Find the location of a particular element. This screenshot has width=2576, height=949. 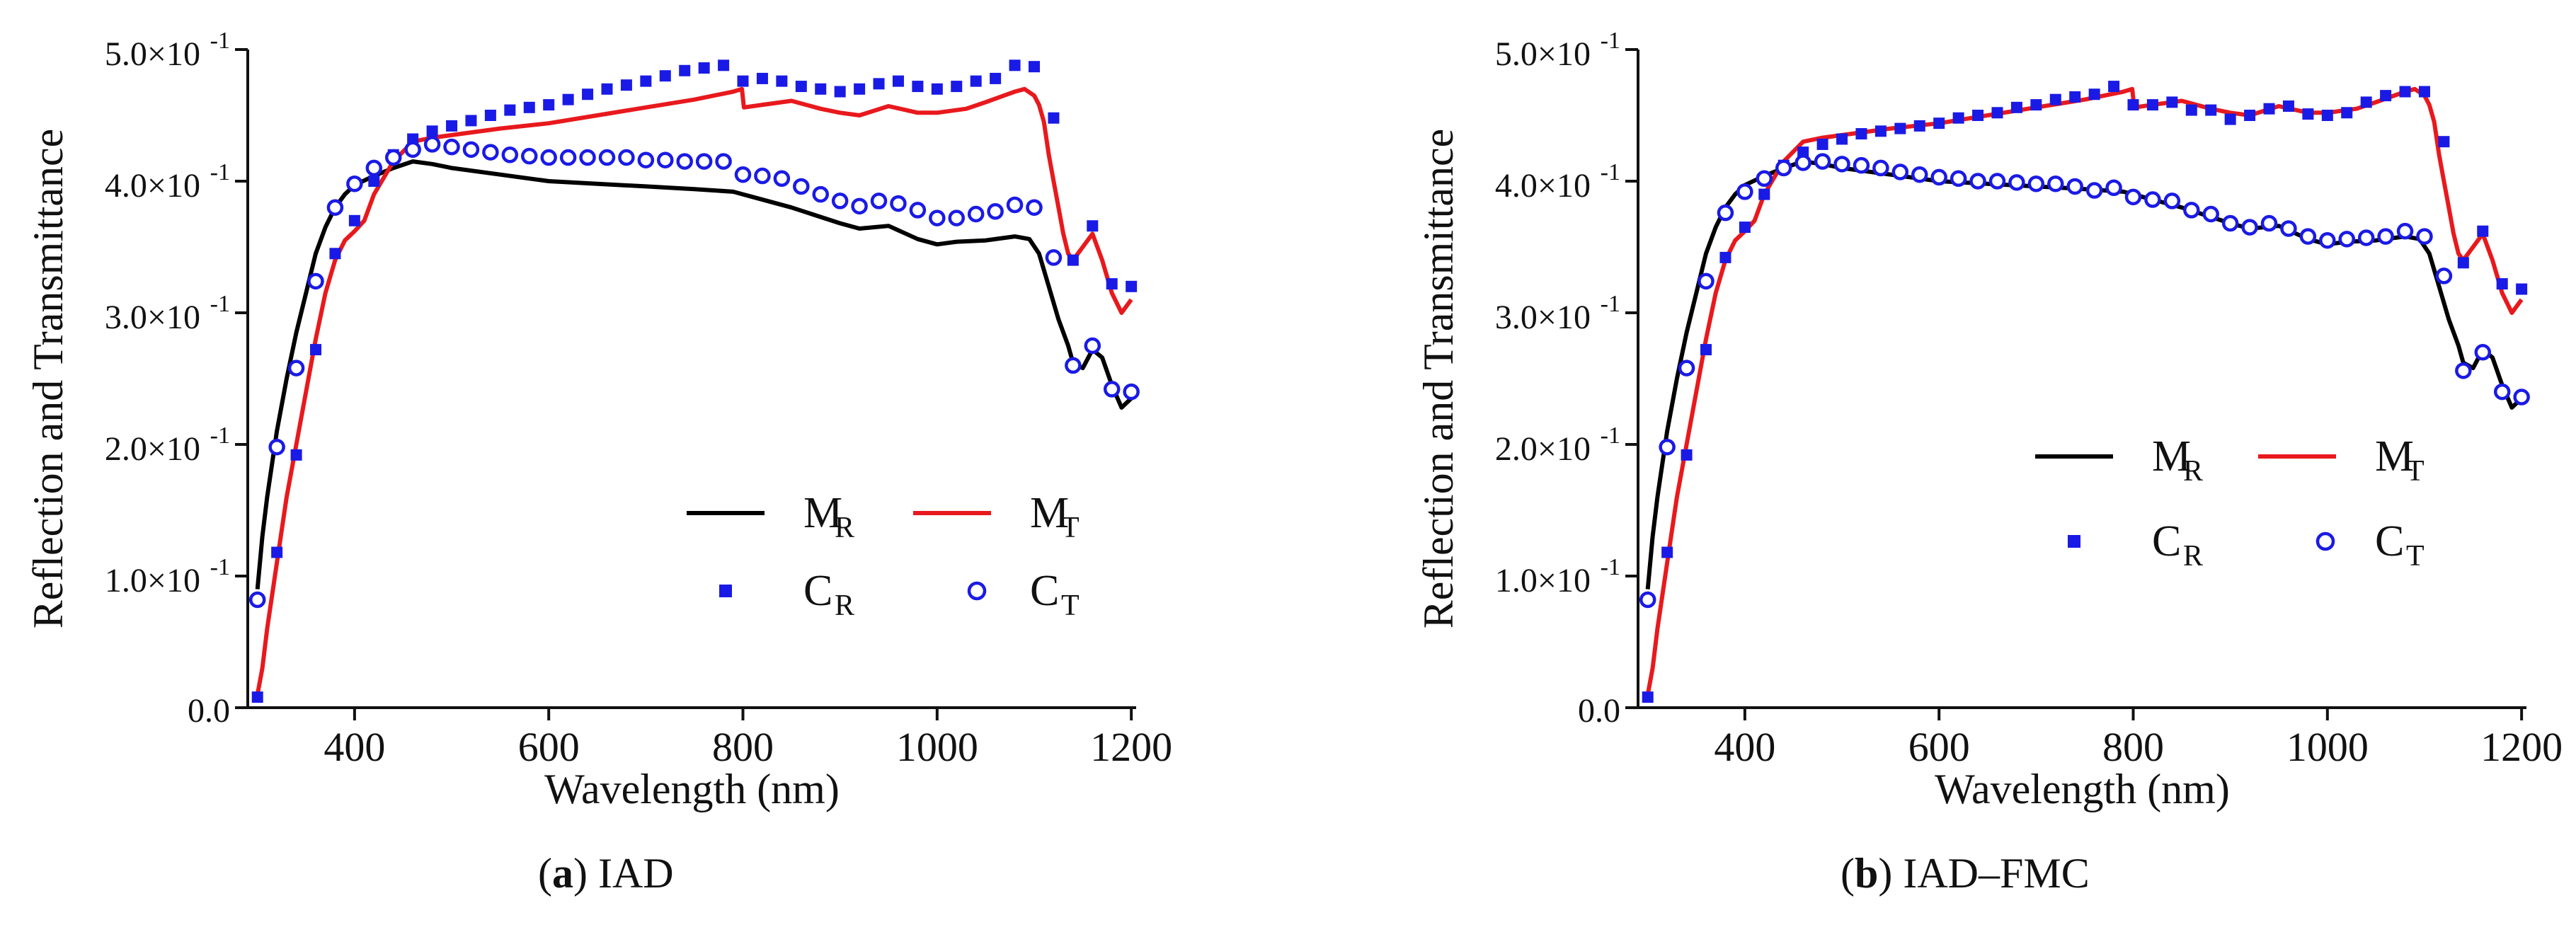

legend-entry-MR: MR is located at coordinates (2119, 460).